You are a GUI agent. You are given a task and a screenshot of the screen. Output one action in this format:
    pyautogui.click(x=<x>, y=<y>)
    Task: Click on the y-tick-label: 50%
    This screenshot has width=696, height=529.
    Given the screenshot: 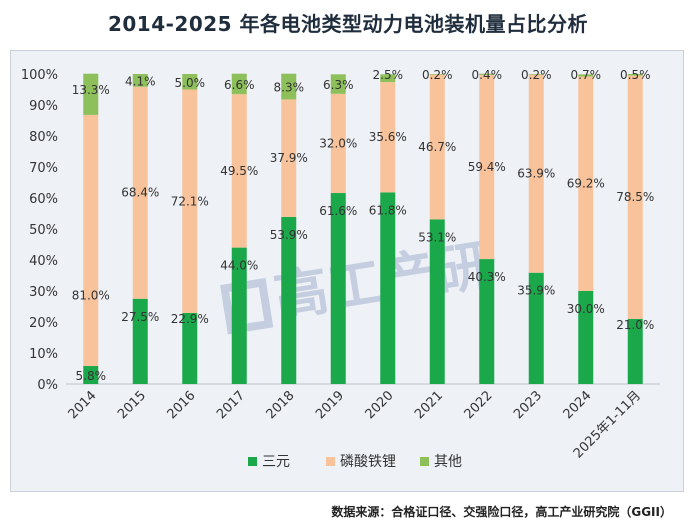 What is the action you would take?
    pyautogui.click(x=43, y=230)
    